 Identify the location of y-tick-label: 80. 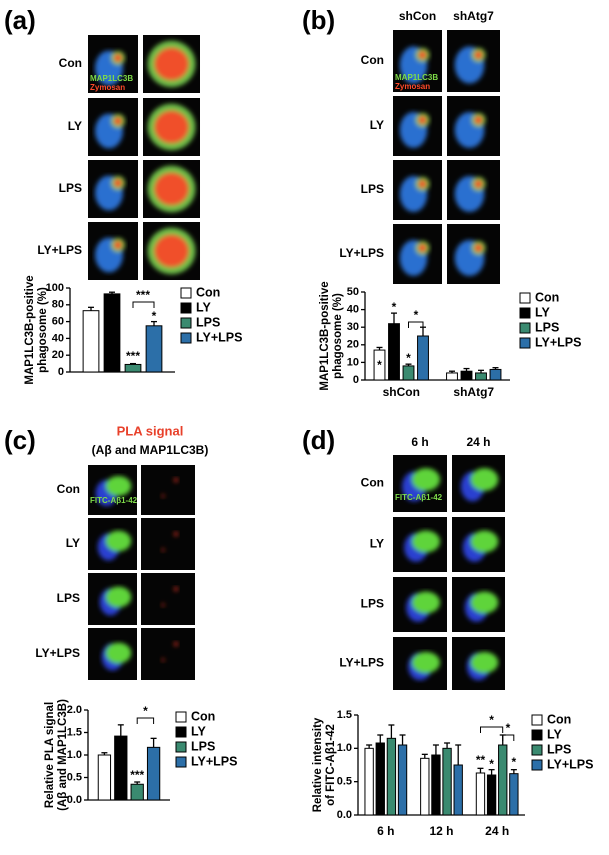
(58, 305).